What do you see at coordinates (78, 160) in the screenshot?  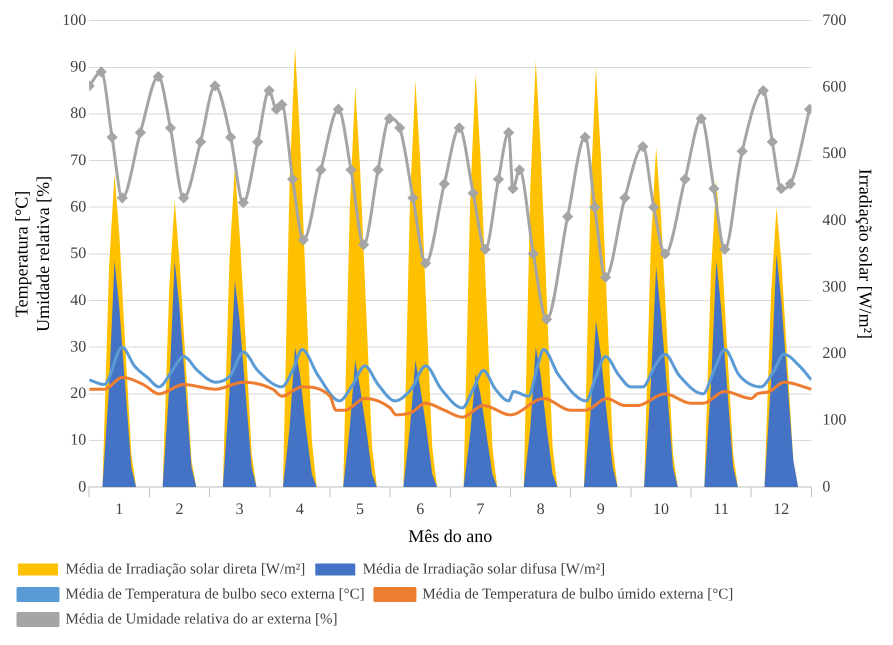 I see `y-tick-label: 70` at bounding box center [78, 160].